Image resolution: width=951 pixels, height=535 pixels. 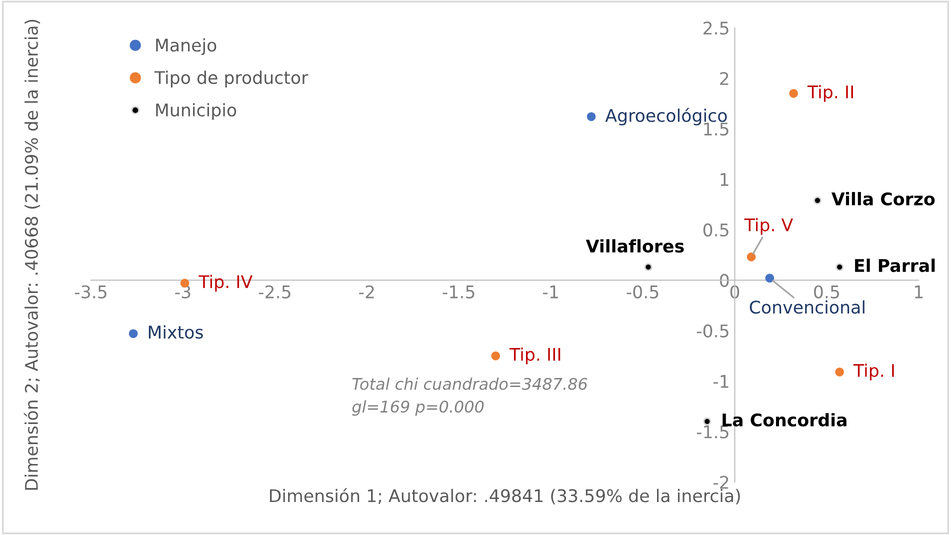 What do you see at coordinates (715, 230) in the screenshot?
I see `y-tick-label: 0.5` at bounding box center [715, 230].